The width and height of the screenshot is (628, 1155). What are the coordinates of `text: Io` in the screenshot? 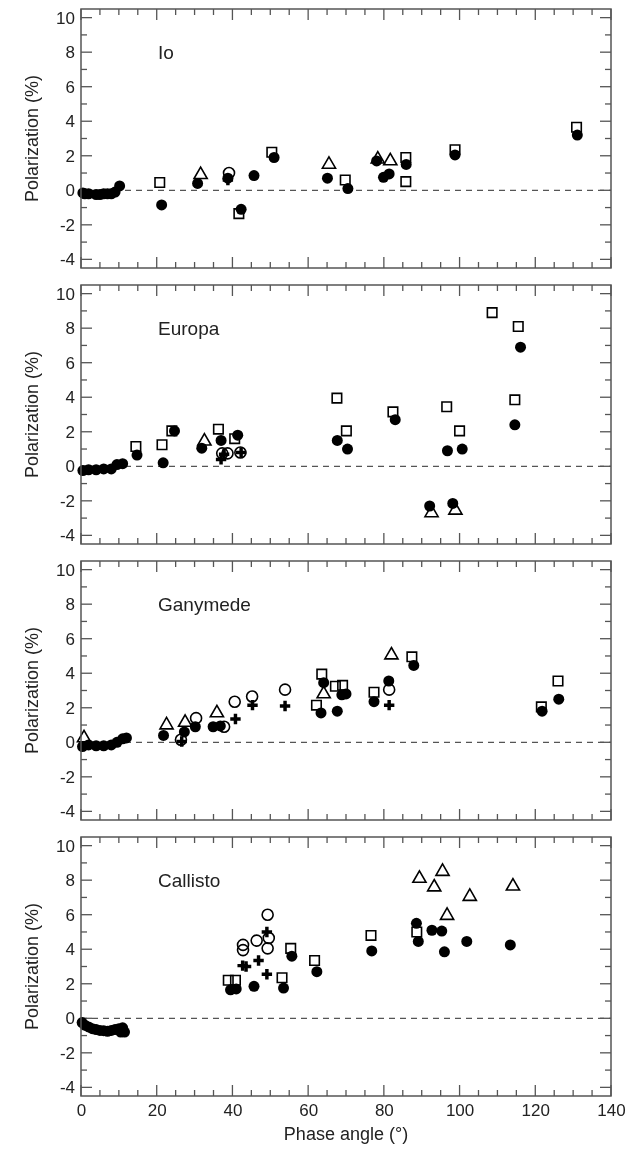 It's located at (166, 52).